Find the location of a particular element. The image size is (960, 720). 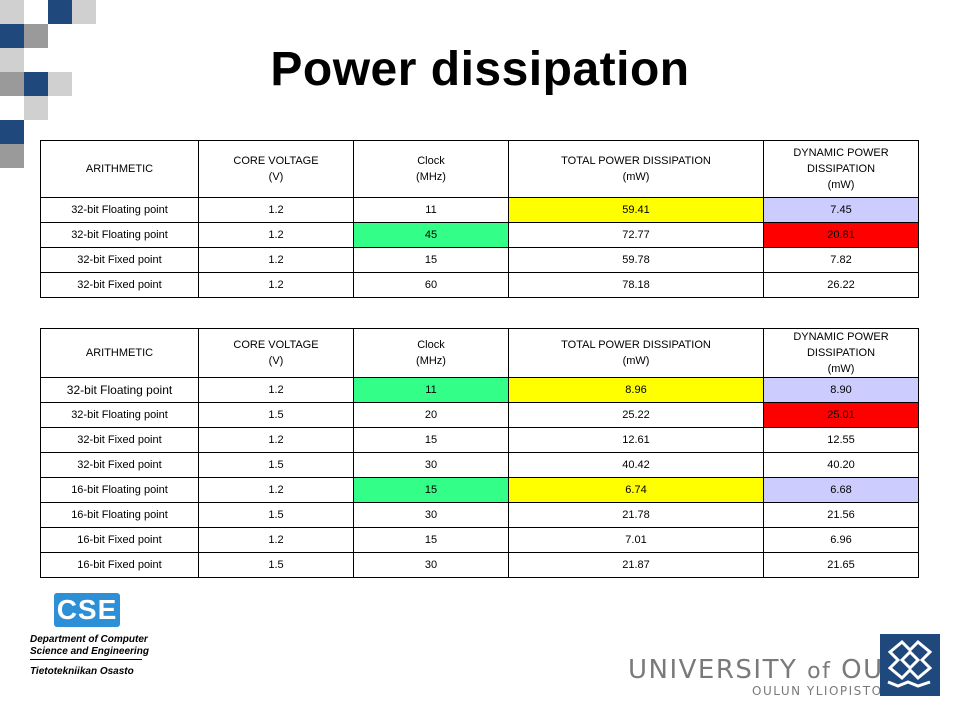

cell-total: 7.01 is located at coordinates (636, 540).